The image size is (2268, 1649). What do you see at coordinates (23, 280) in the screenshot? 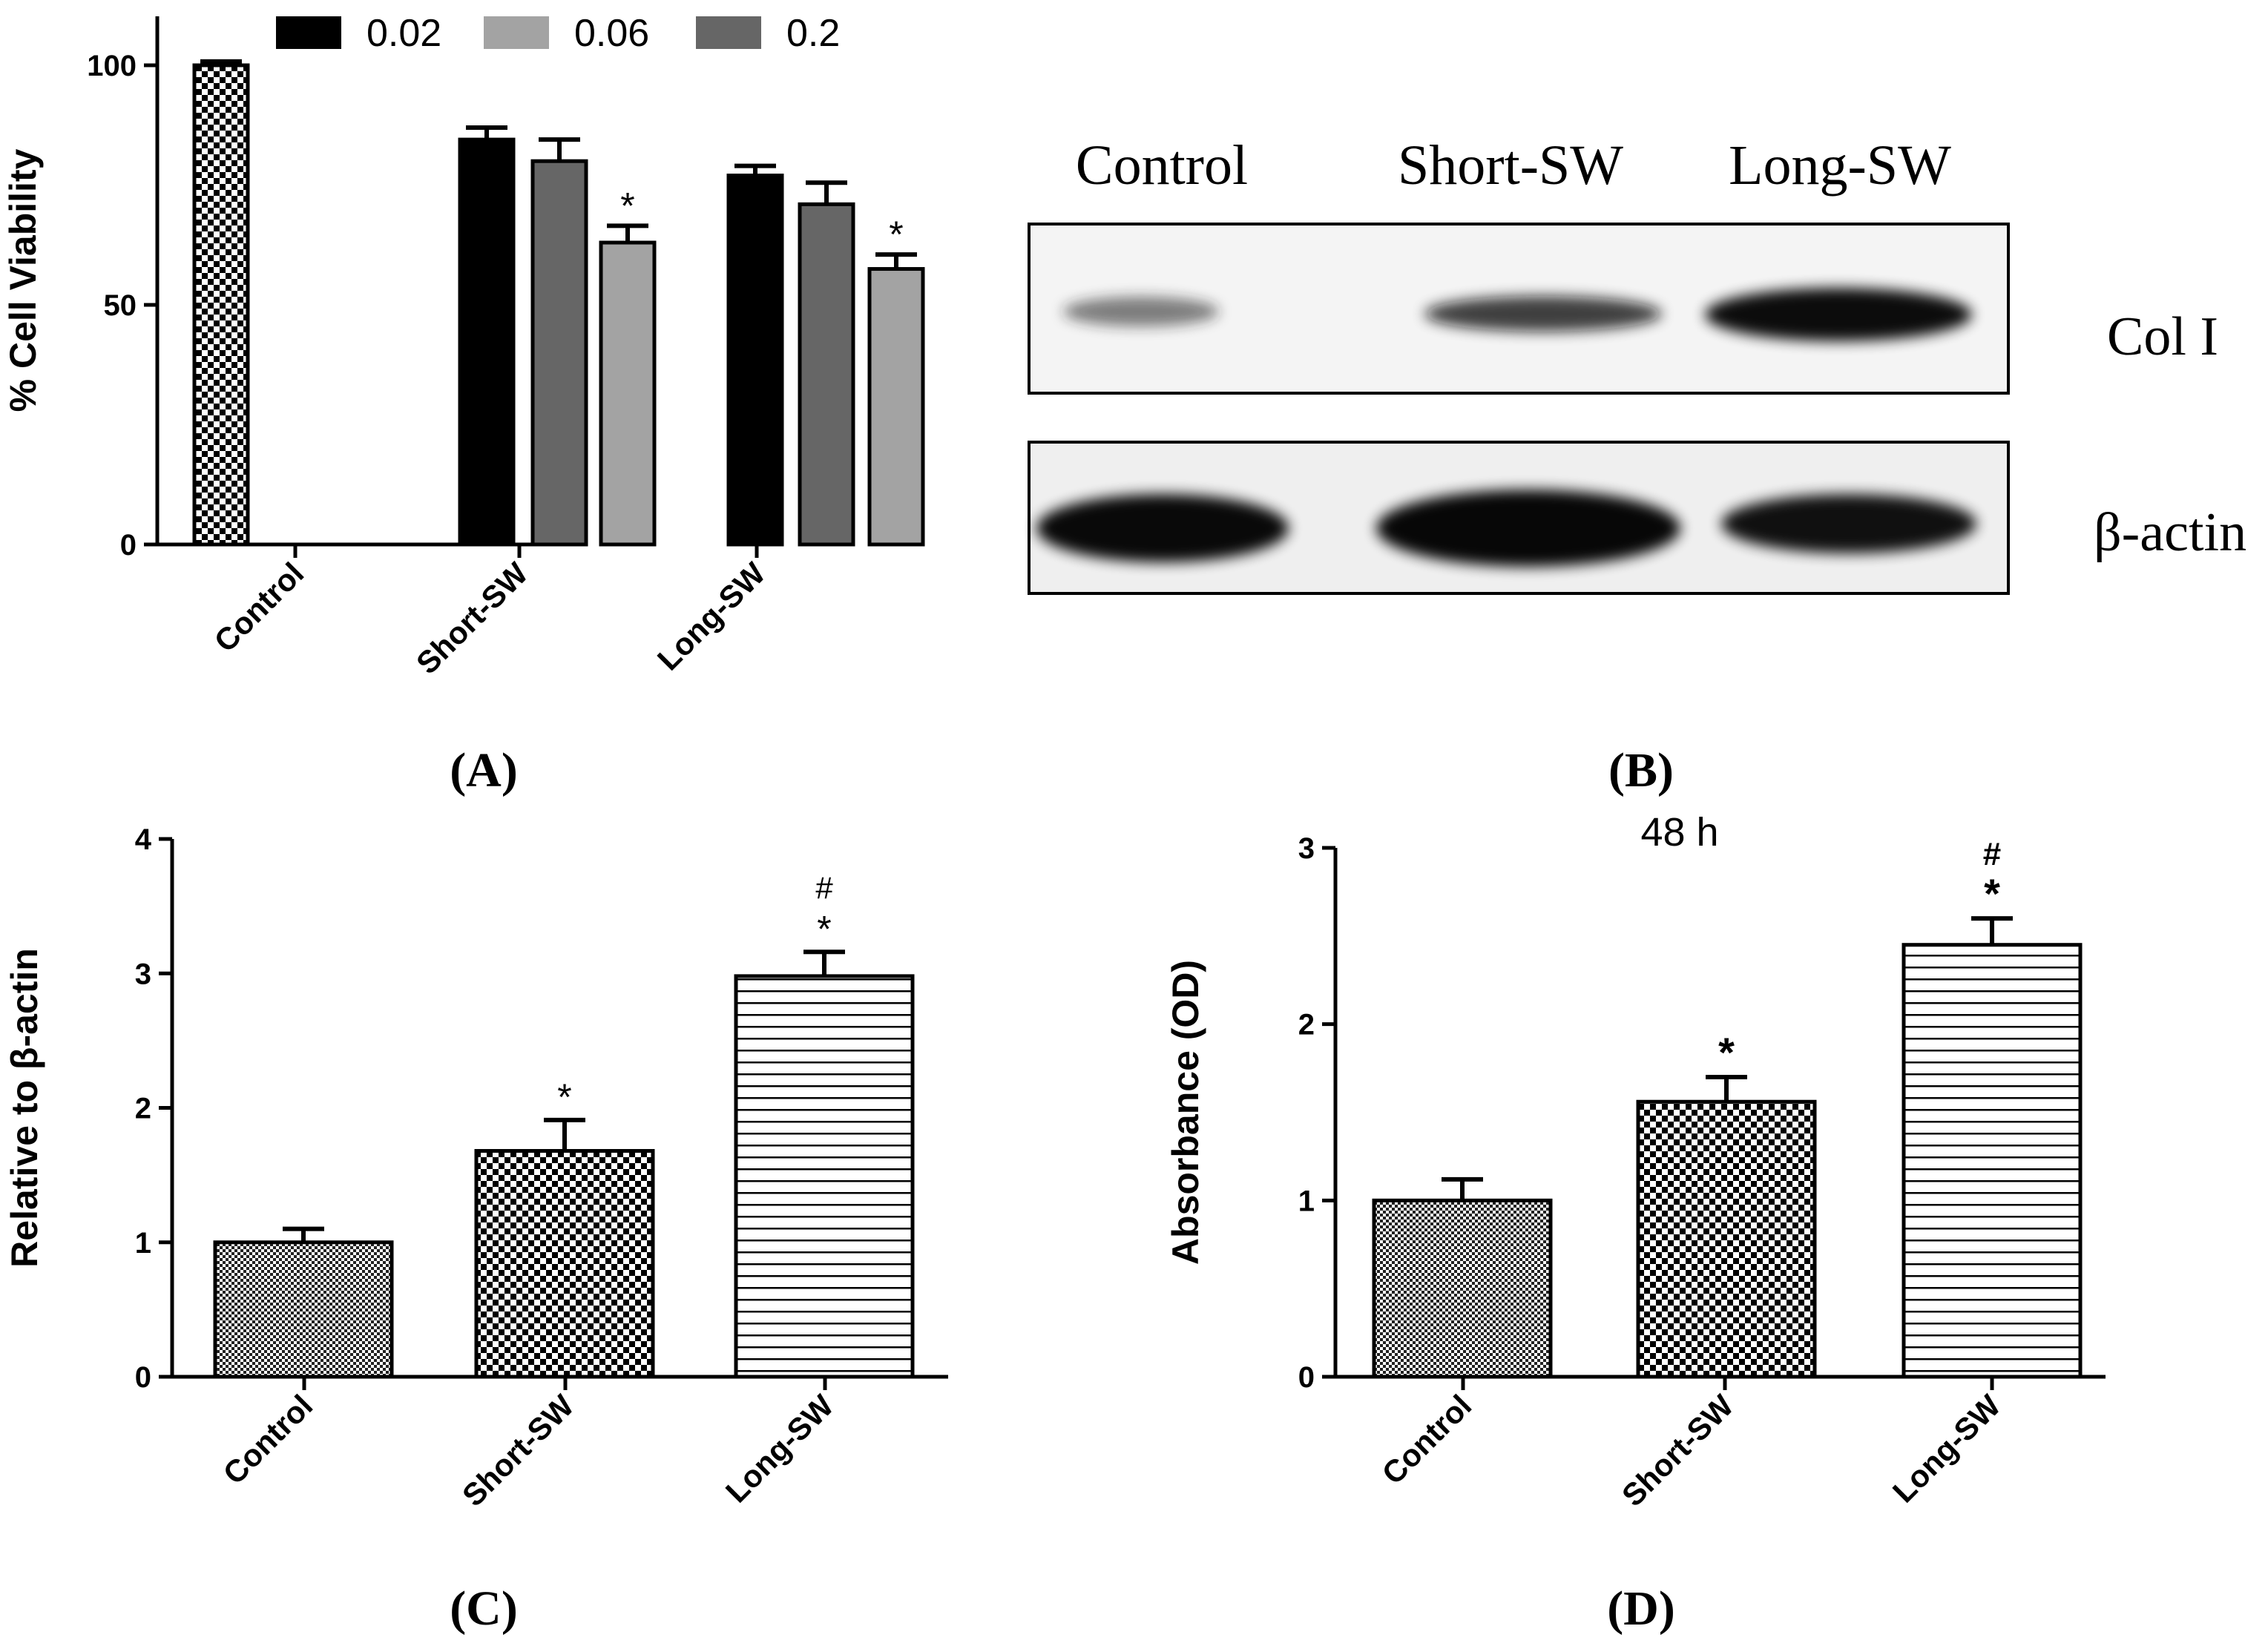
I see `y-axis-label: % Cell Viability` at bounding box center [23, 280].